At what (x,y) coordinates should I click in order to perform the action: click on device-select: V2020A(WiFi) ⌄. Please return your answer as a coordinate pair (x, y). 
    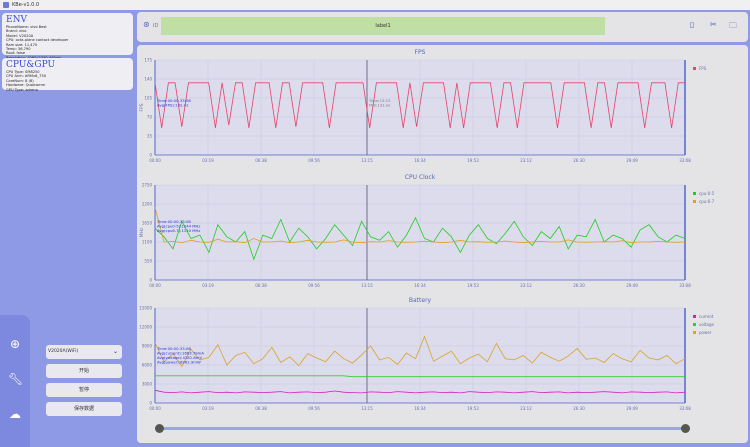
    Looking at the image, I should click on (84, 352).